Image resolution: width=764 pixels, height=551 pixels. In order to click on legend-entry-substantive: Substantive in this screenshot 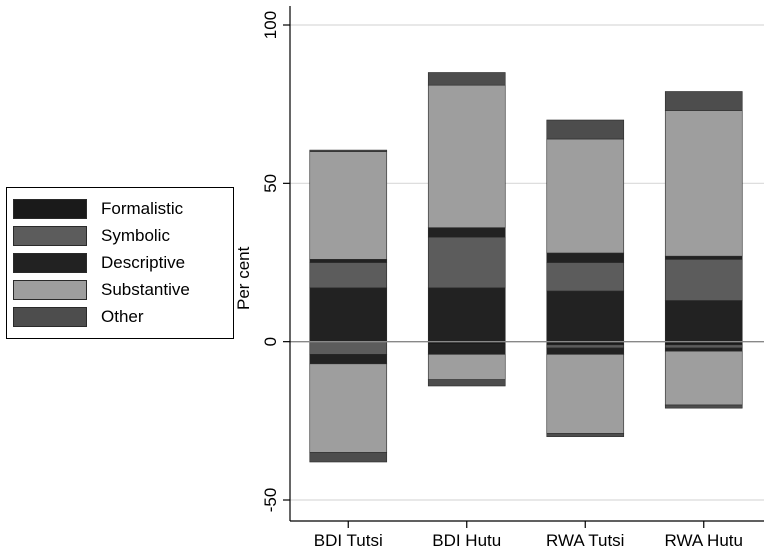, I will do `click(101, 290)`.